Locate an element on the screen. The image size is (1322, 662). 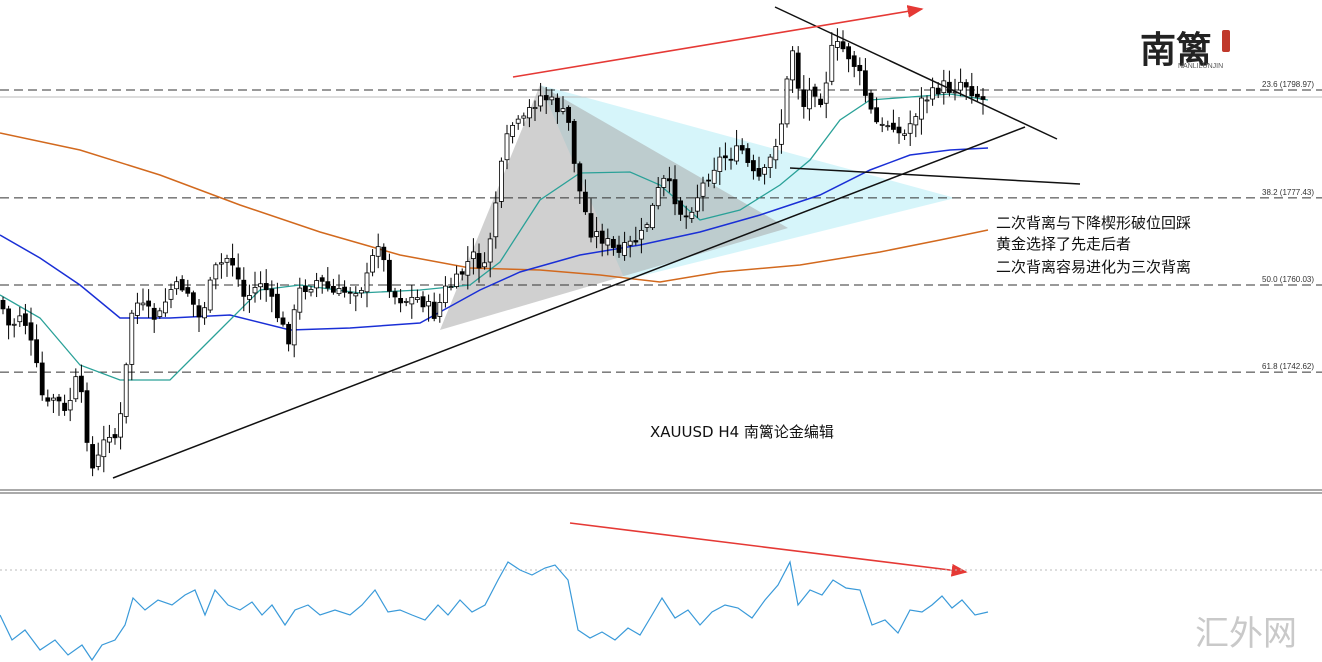
fib-label-1: 38.2 (1777.43) is located at coordinates (1288, 192).